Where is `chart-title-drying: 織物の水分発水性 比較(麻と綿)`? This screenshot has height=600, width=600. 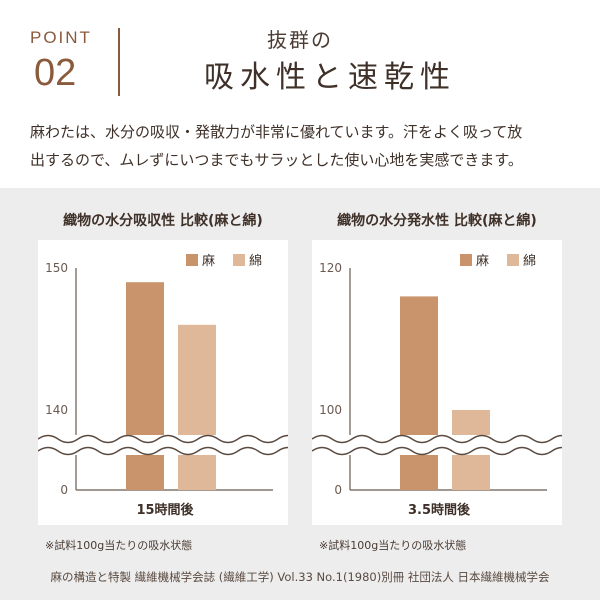 chart-title-drying: 織物の水分発水性 比較(麻と綿) is located at coordinates (437, 221).